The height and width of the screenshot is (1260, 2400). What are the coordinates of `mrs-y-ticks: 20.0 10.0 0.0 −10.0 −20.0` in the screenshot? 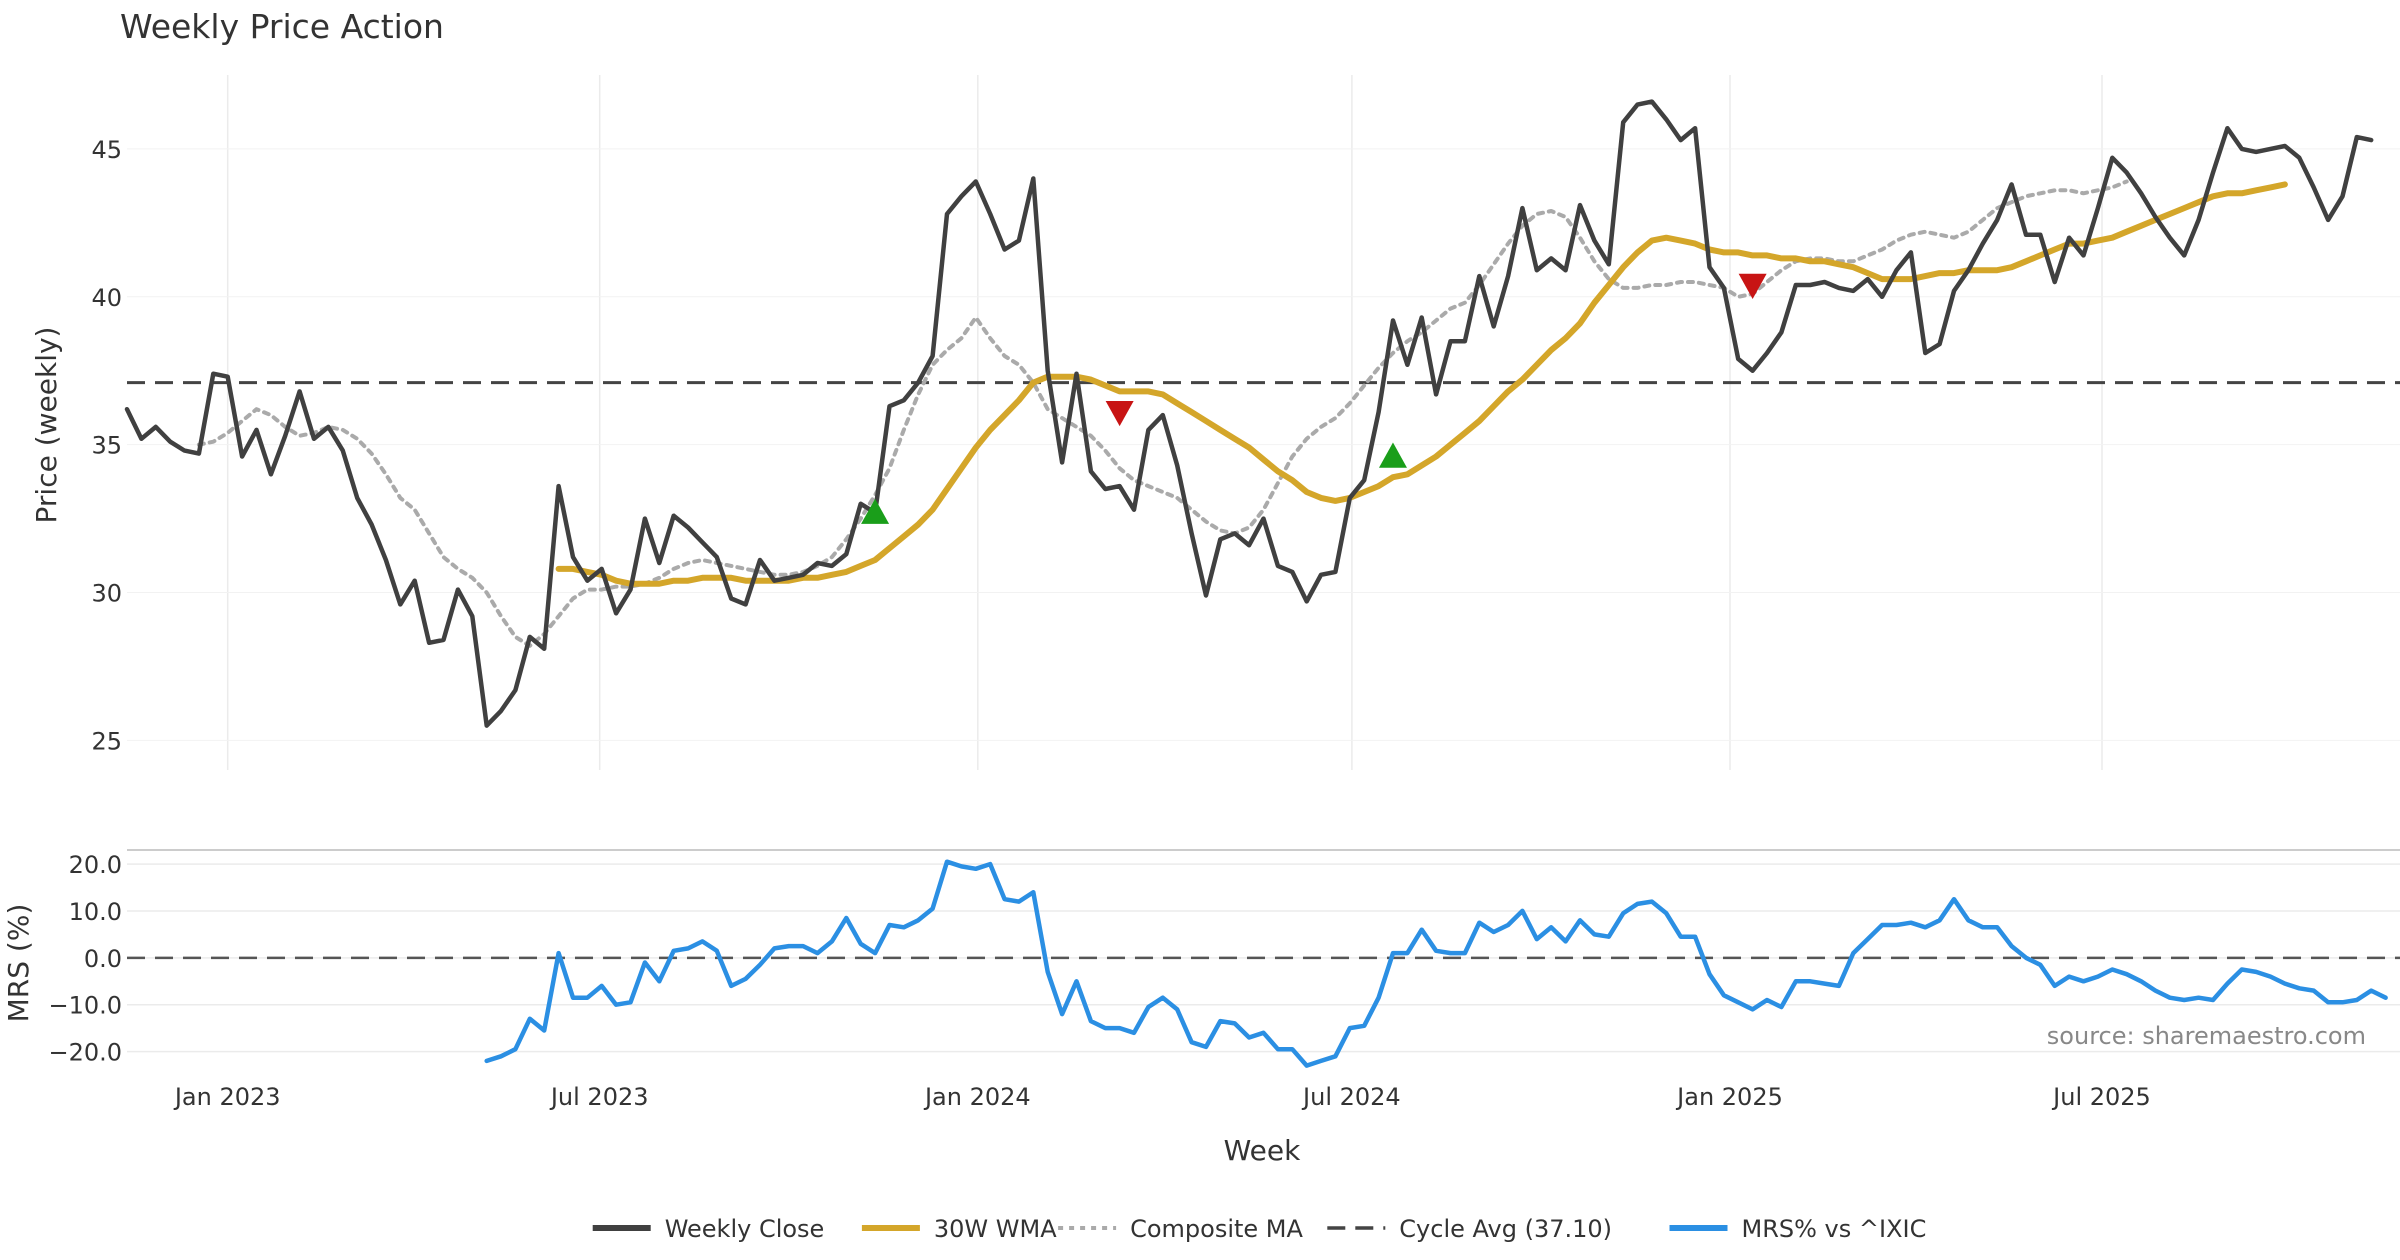 It's located at (85, 959).